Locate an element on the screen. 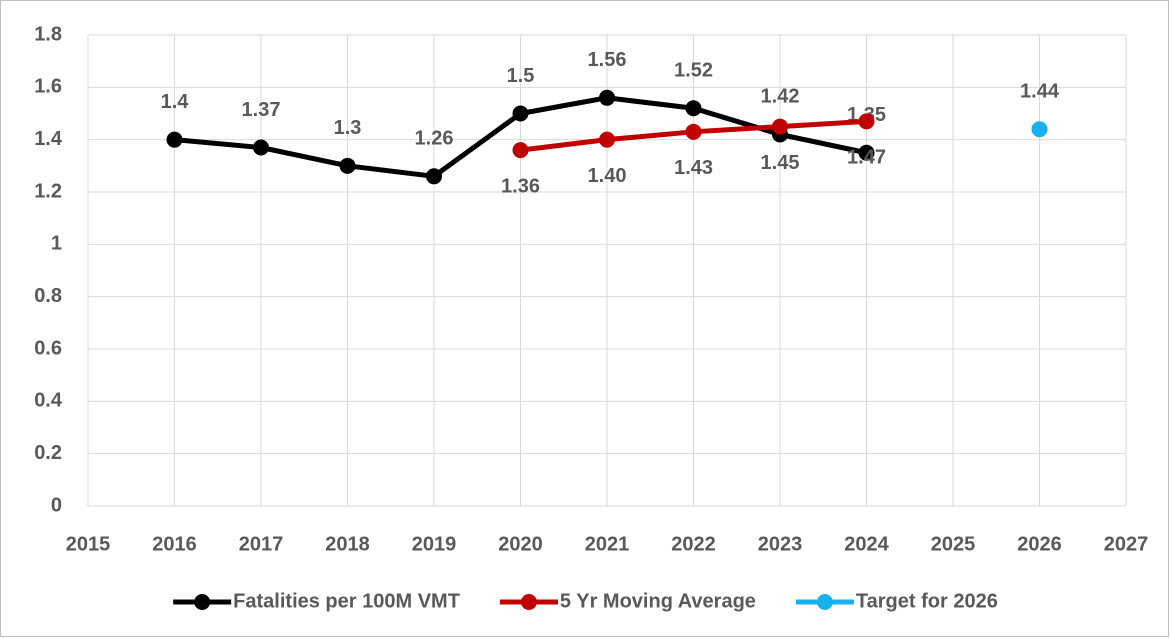 The height and width of the screenshot is (638, 1171). x-tick-label: 2023 is located at coordinates (780, 544).